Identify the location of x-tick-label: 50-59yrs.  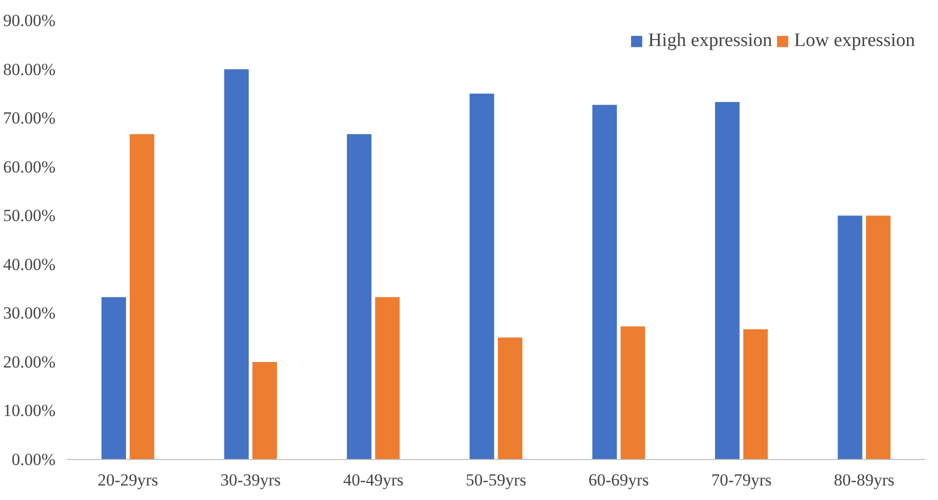
(496, 480).